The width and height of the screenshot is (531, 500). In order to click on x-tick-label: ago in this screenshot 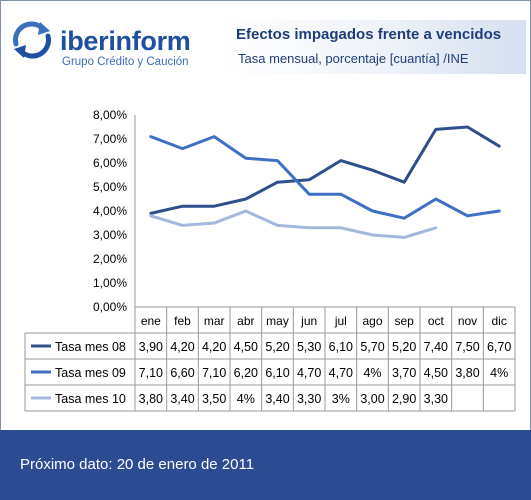, I will do `click(372, 321)`.